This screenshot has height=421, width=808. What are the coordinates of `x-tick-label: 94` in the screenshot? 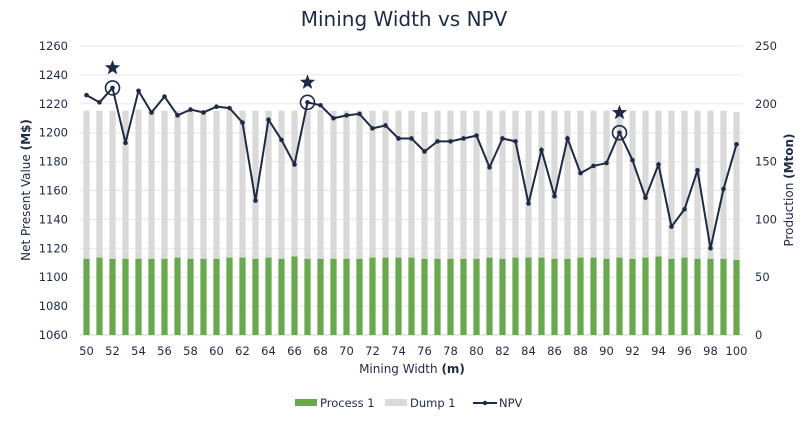 It's located at (658, 351).